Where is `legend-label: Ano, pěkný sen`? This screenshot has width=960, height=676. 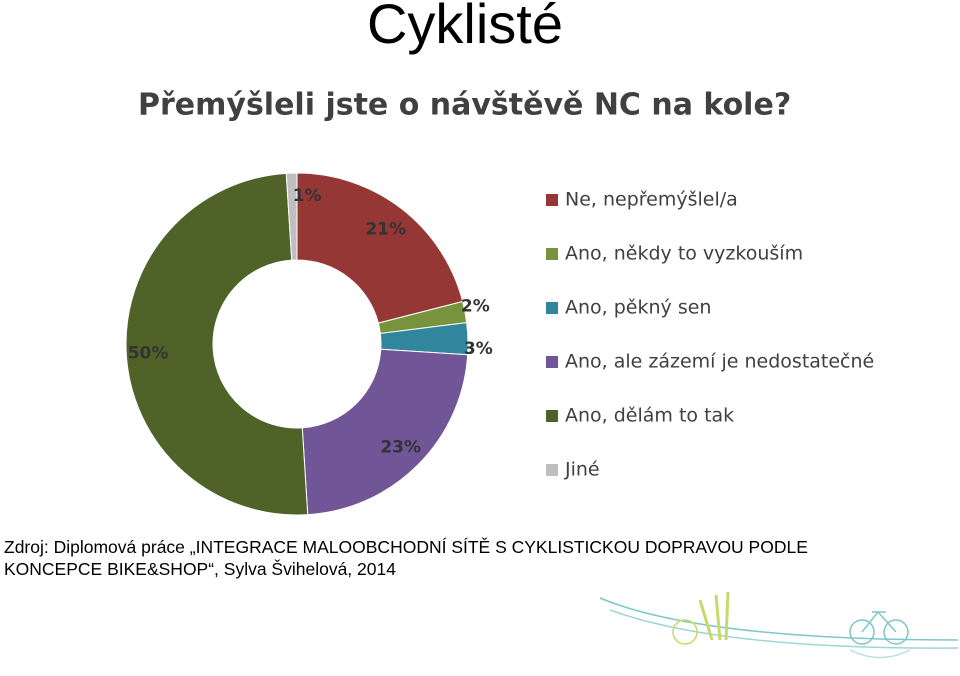 legend-label: Ano, pěkný sen is located at coordinates (638, 308).